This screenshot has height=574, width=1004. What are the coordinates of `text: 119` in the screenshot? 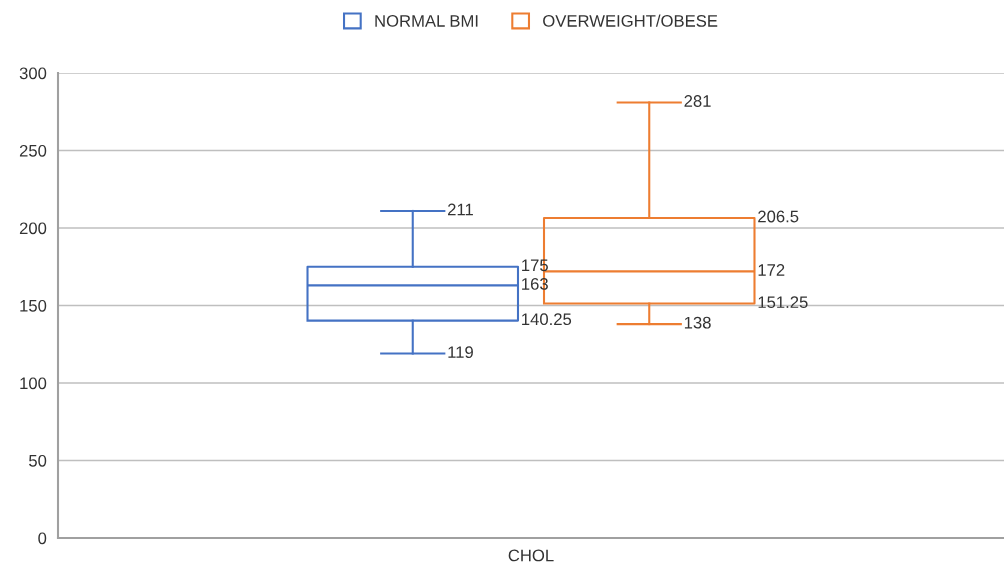 It's located at (460, 352).